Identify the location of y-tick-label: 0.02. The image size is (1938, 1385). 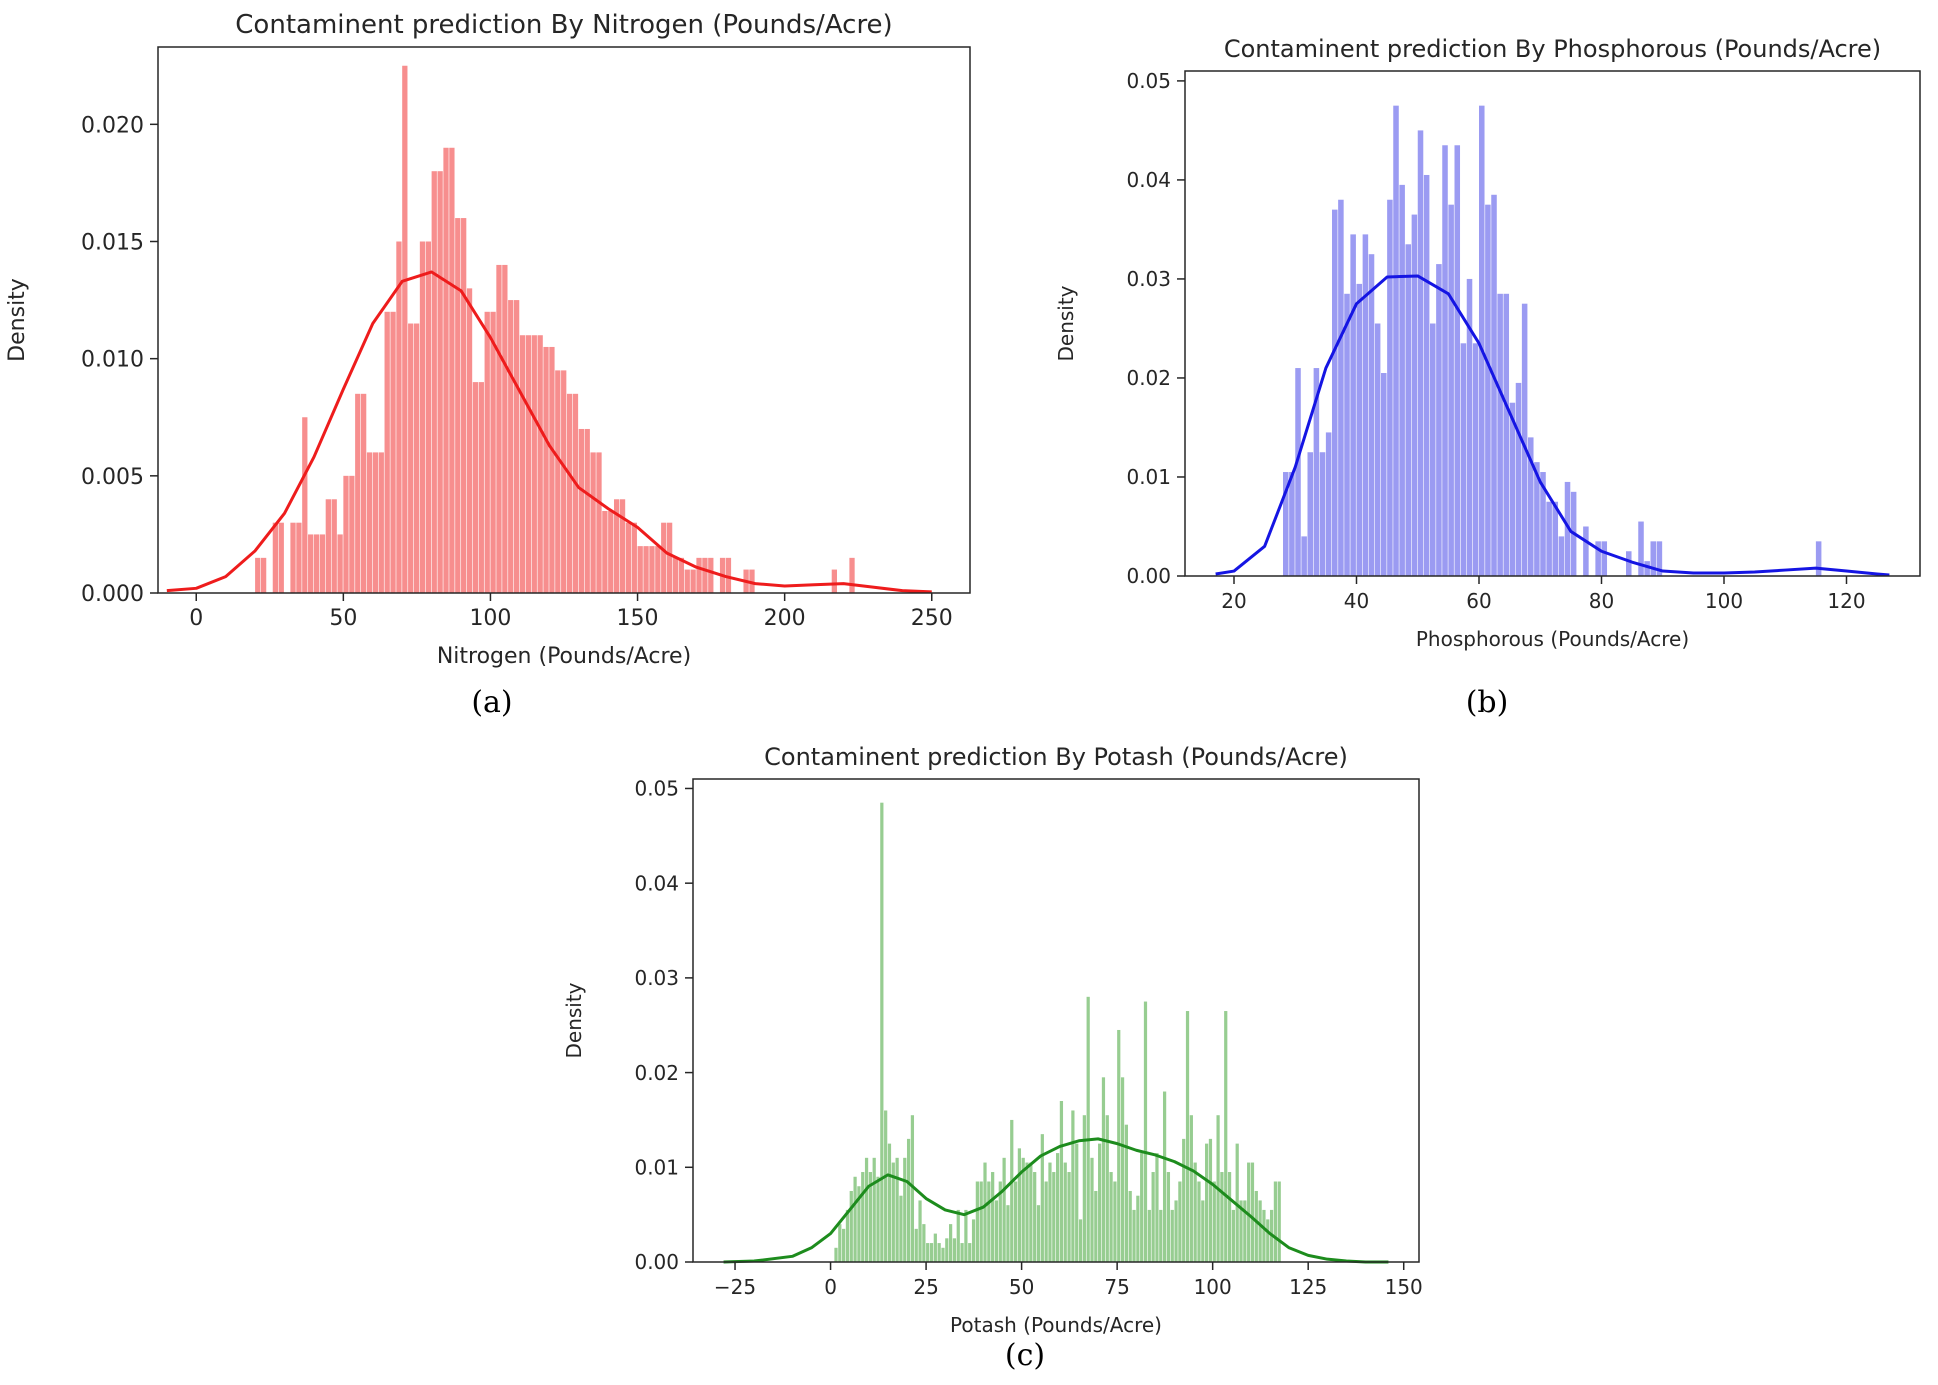
(656, 1073).